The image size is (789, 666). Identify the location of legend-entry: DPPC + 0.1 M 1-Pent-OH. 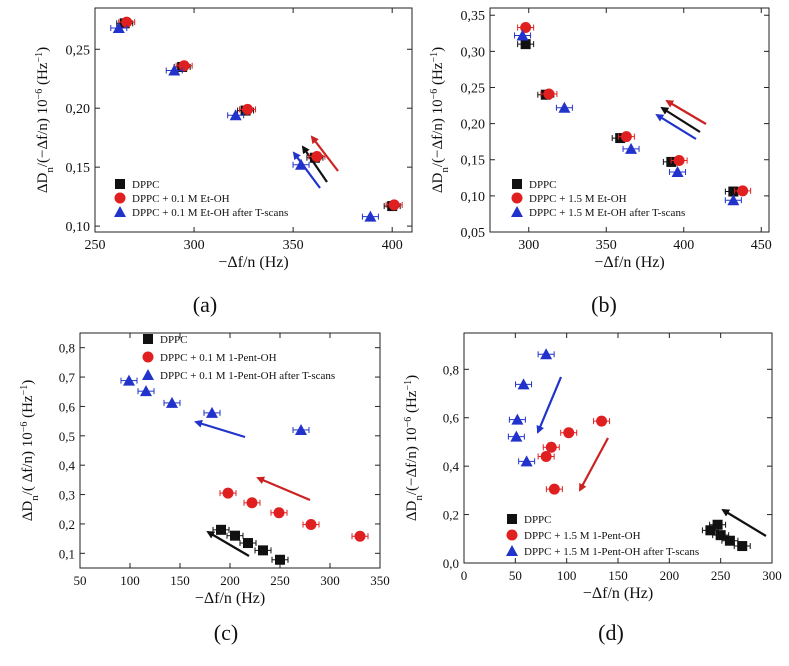
(218, 358).